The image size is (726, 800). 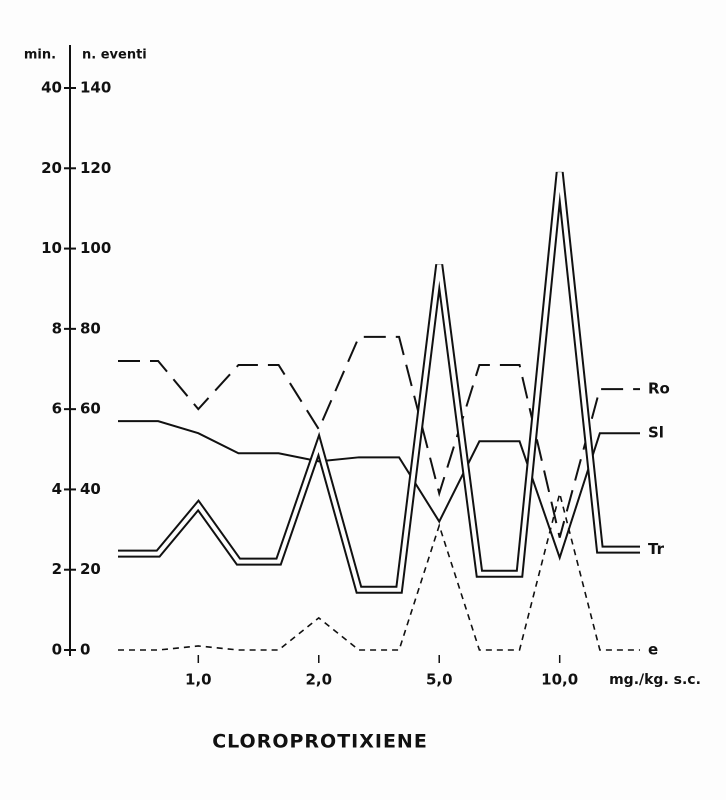 What do you see at coordinates (51, 88) in the screenshot?
I see `y2-tick-label: 40` at bounding box center [51, 88].